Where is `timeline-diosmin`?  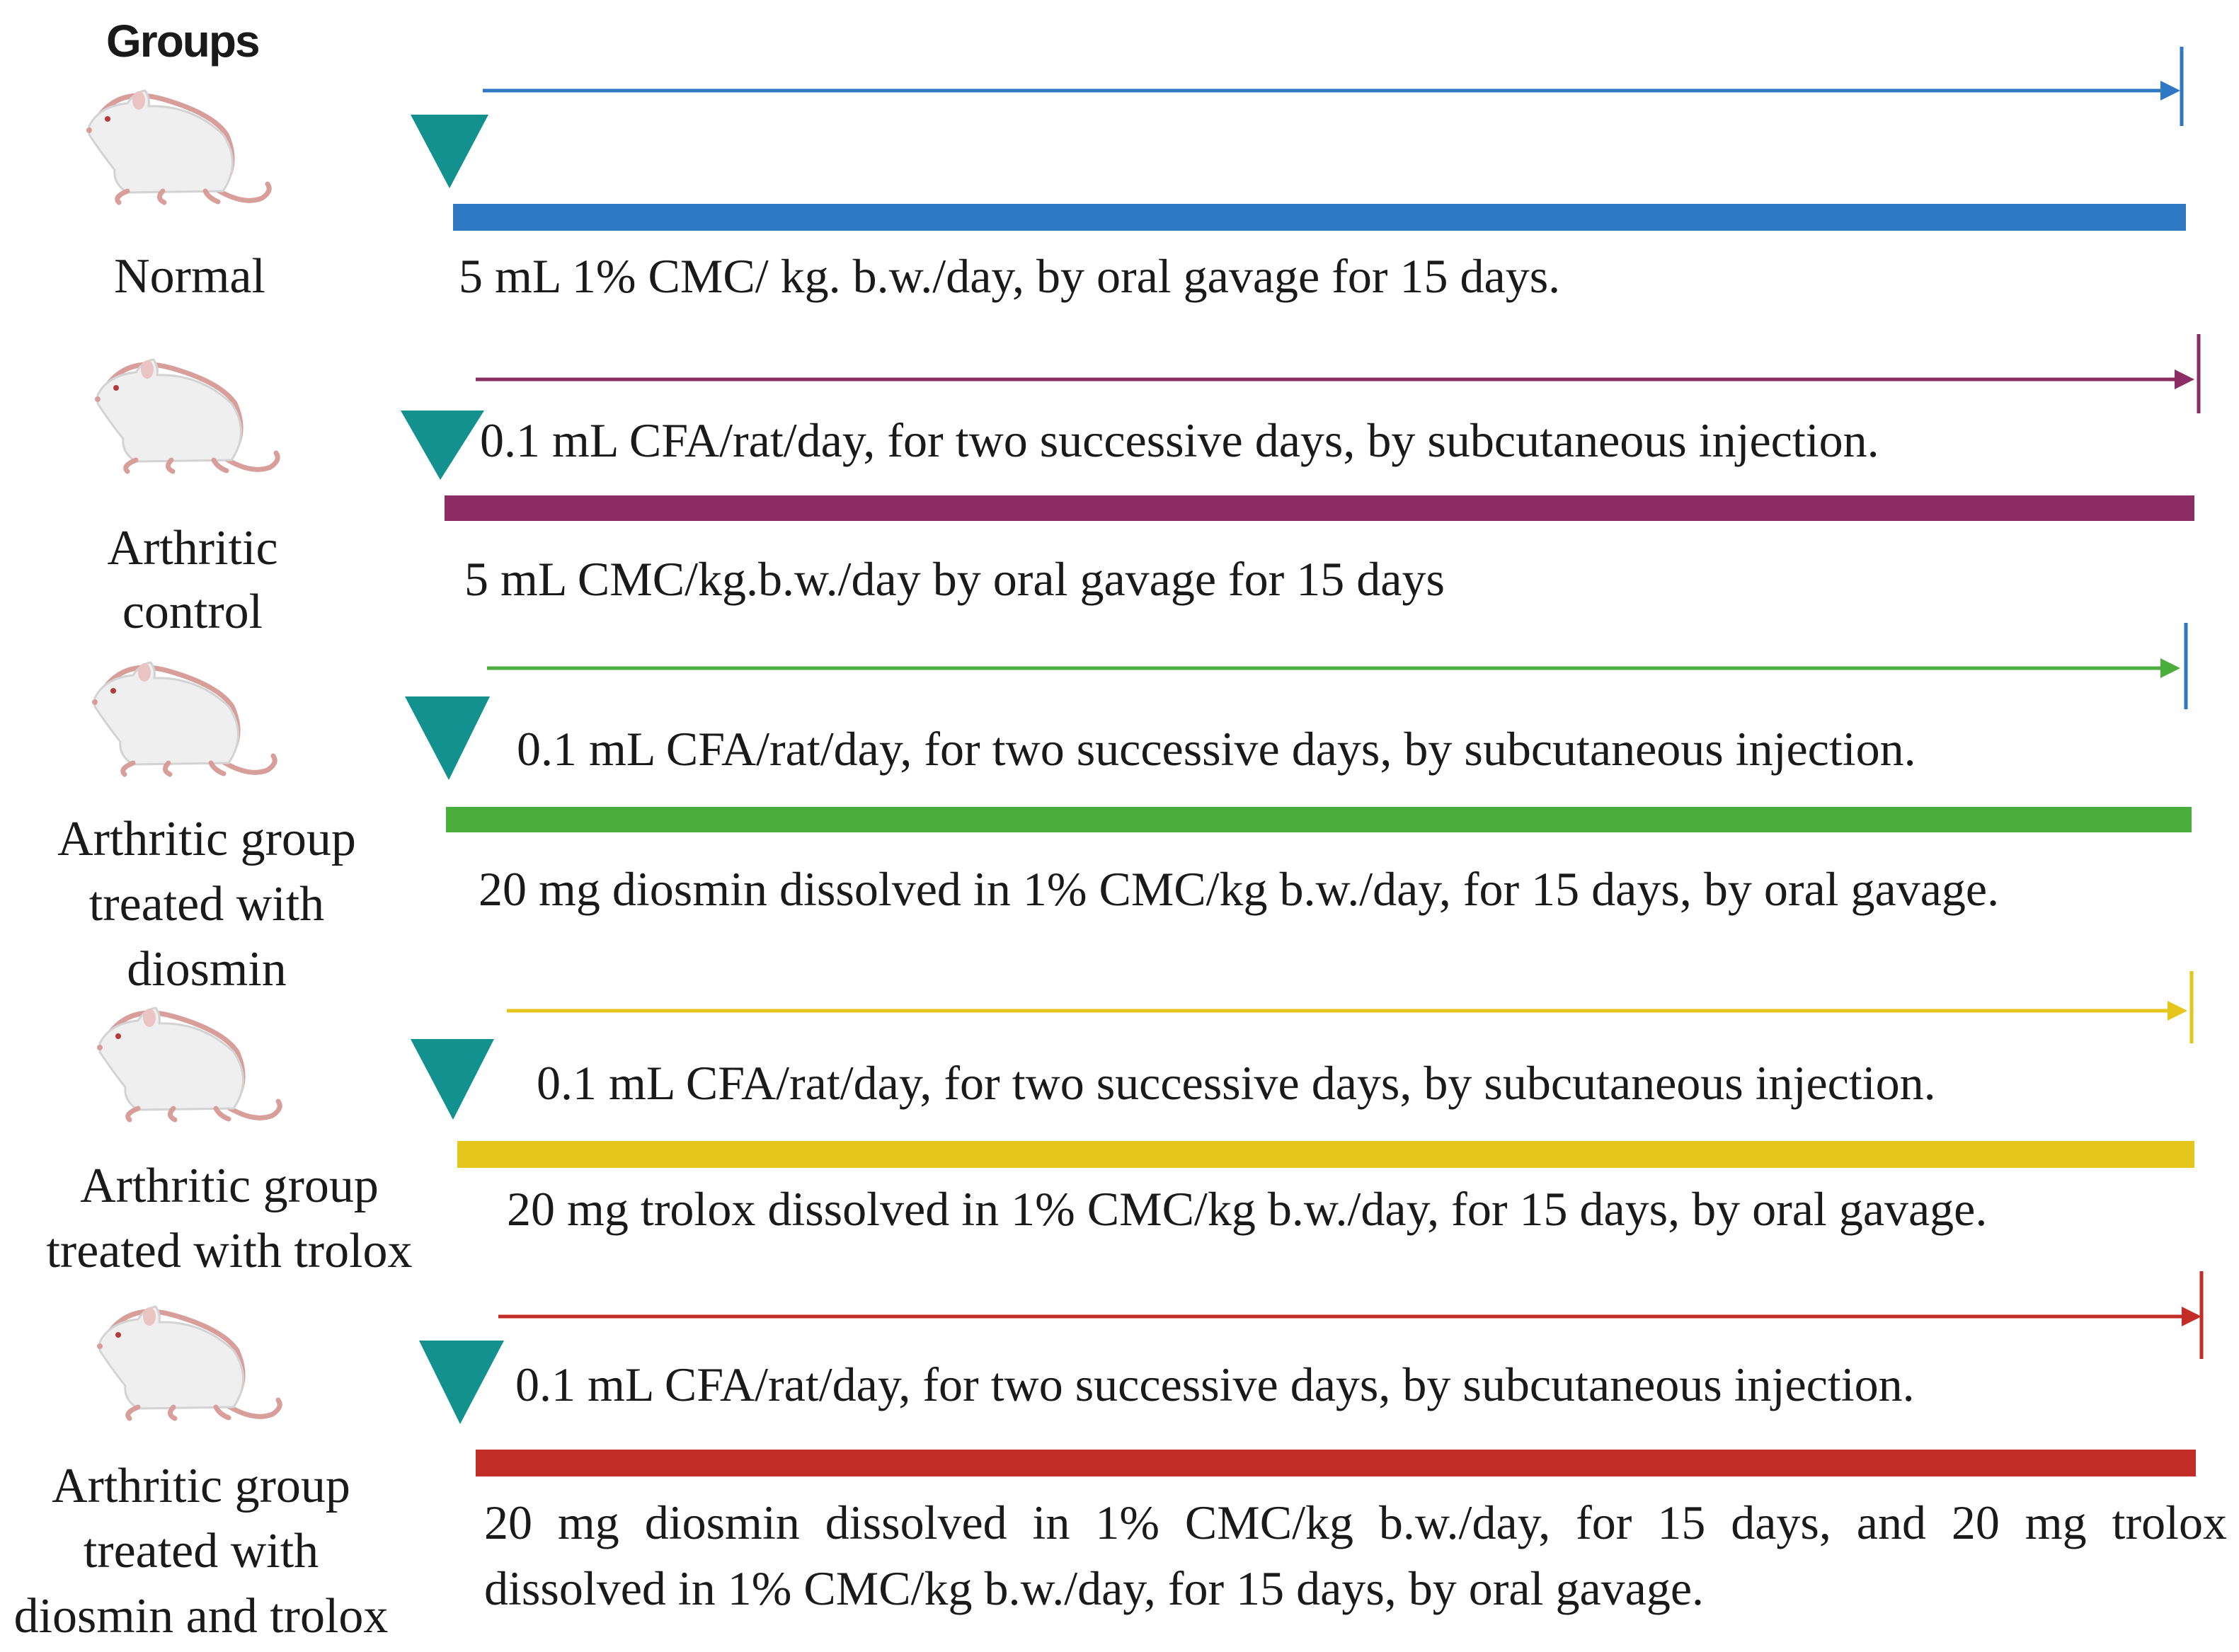 timeline-diosmin is located at coordinates (1299, 727).